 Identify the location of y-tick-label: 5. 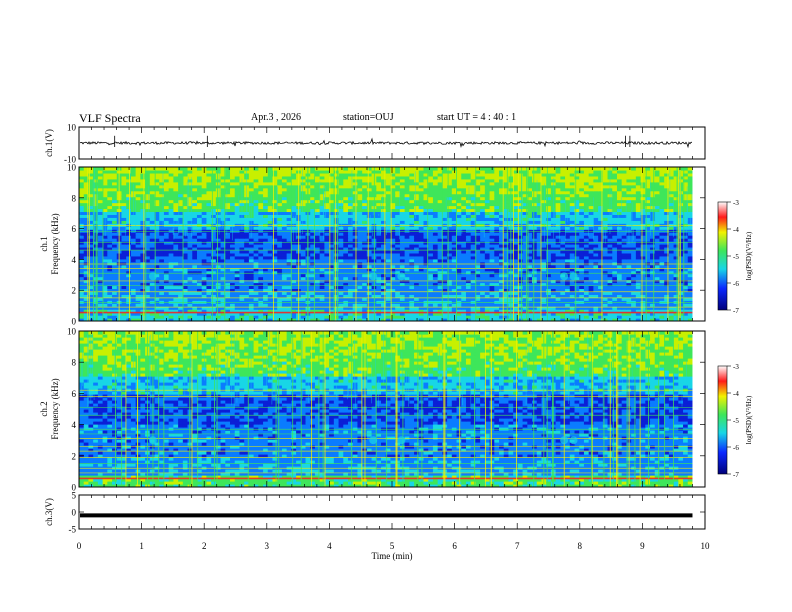
(74, 496).